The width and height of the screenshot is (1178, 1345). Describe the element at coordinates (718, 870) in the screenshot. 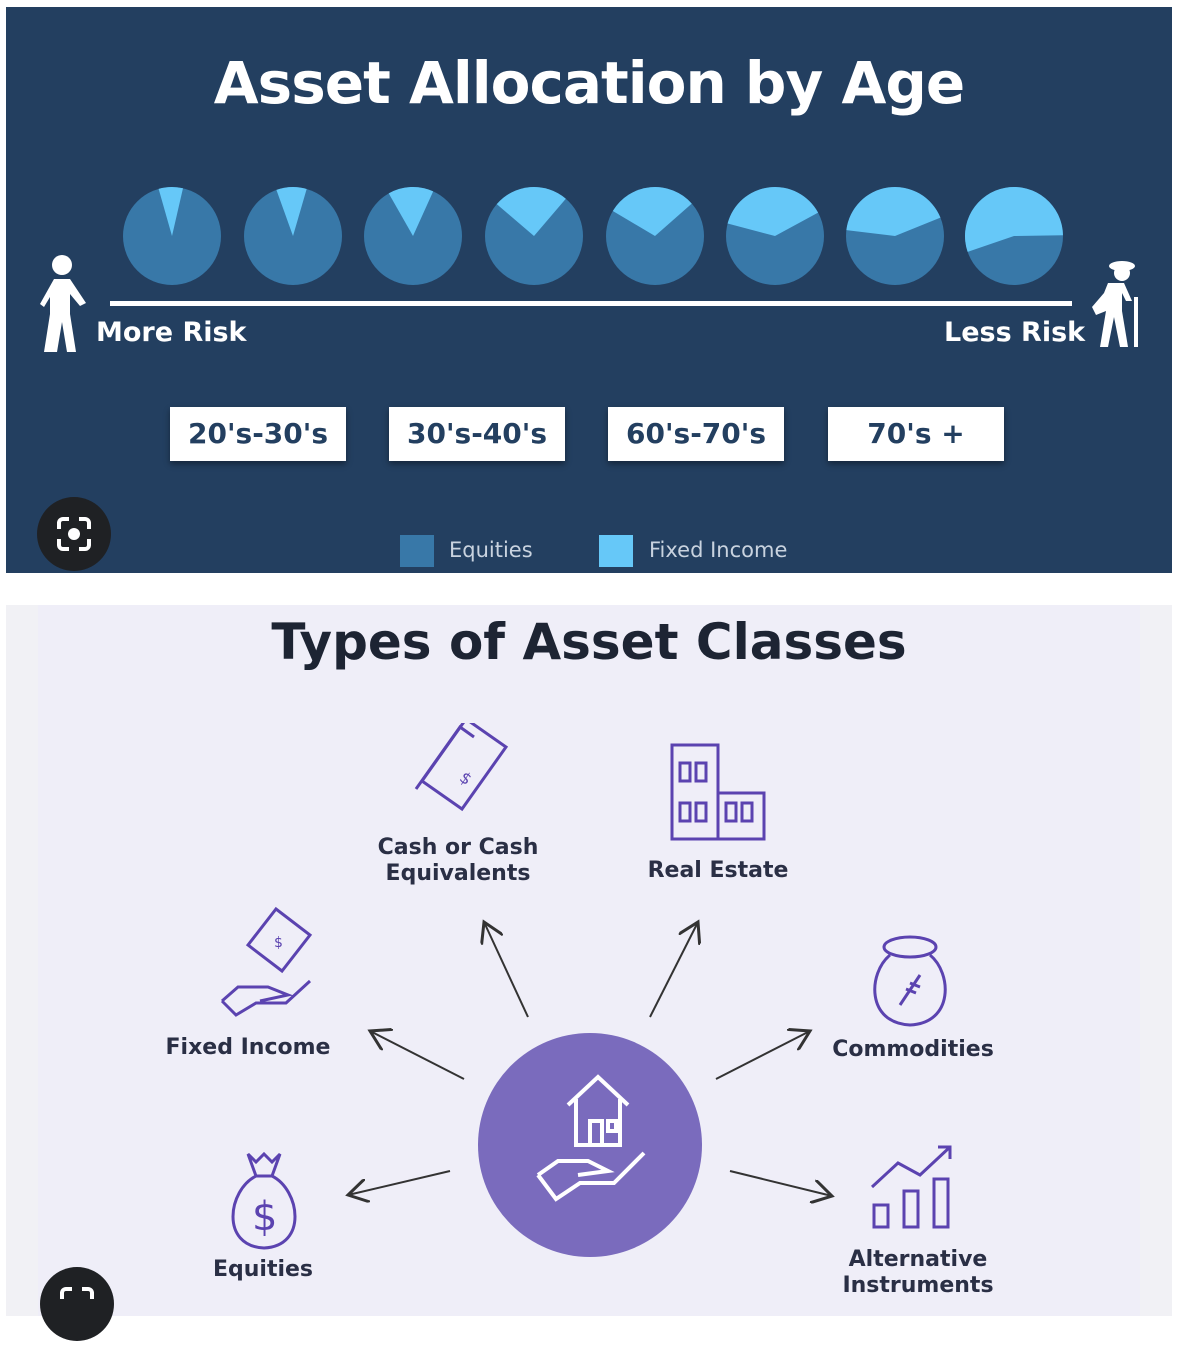

I see `class-label-real-estate: Real Estate` at that location.